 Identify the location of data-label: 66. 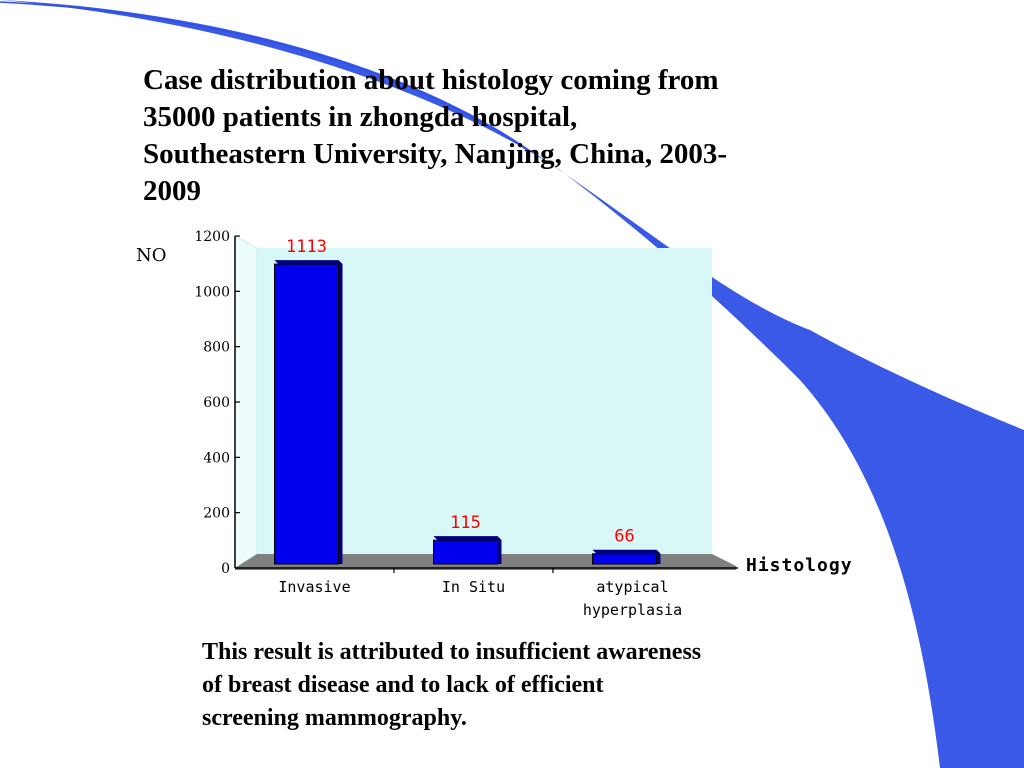
(624, 537).